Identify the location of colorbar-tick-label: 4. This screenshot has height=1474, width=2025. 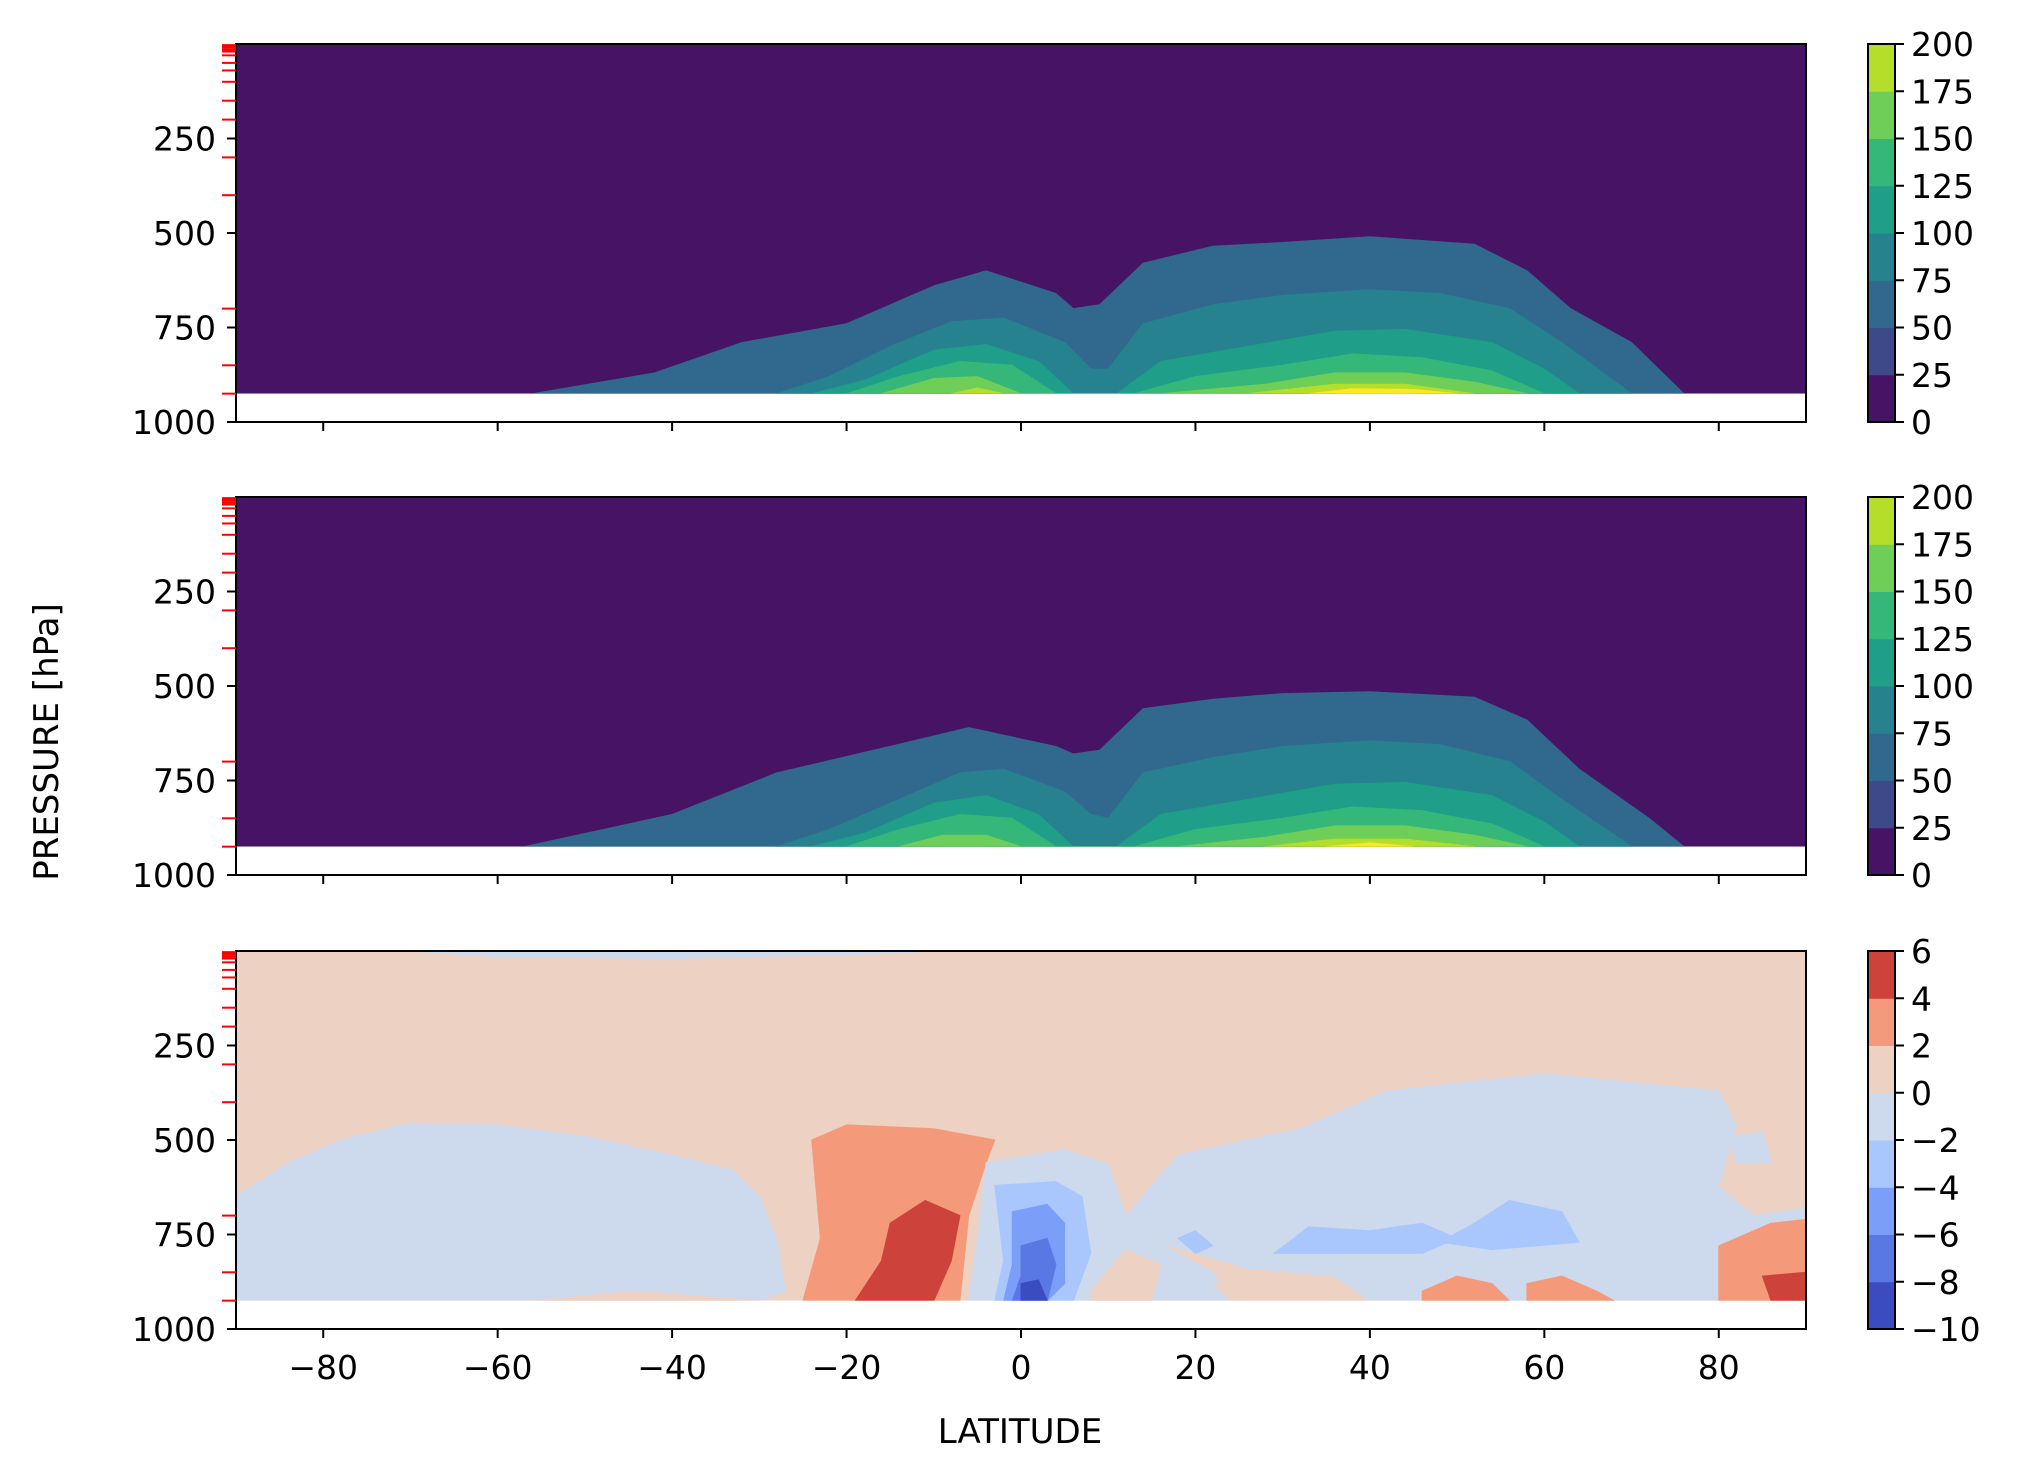
(1921, 998).